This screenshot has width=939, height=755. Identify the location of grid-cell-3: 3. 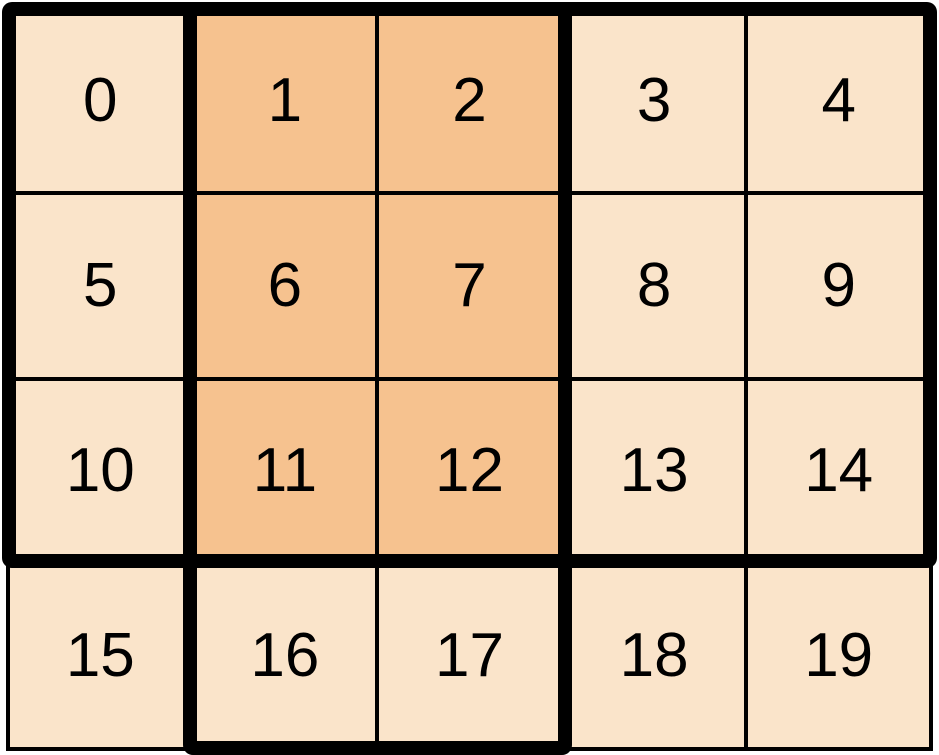
(654, 101).